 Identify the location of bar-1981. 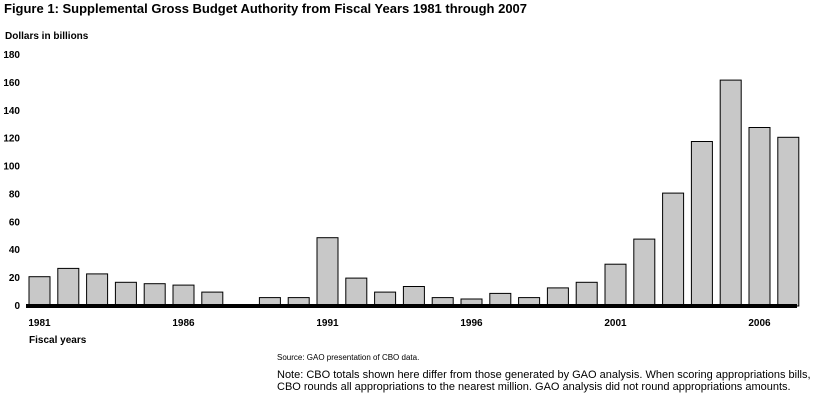
(39, 291).